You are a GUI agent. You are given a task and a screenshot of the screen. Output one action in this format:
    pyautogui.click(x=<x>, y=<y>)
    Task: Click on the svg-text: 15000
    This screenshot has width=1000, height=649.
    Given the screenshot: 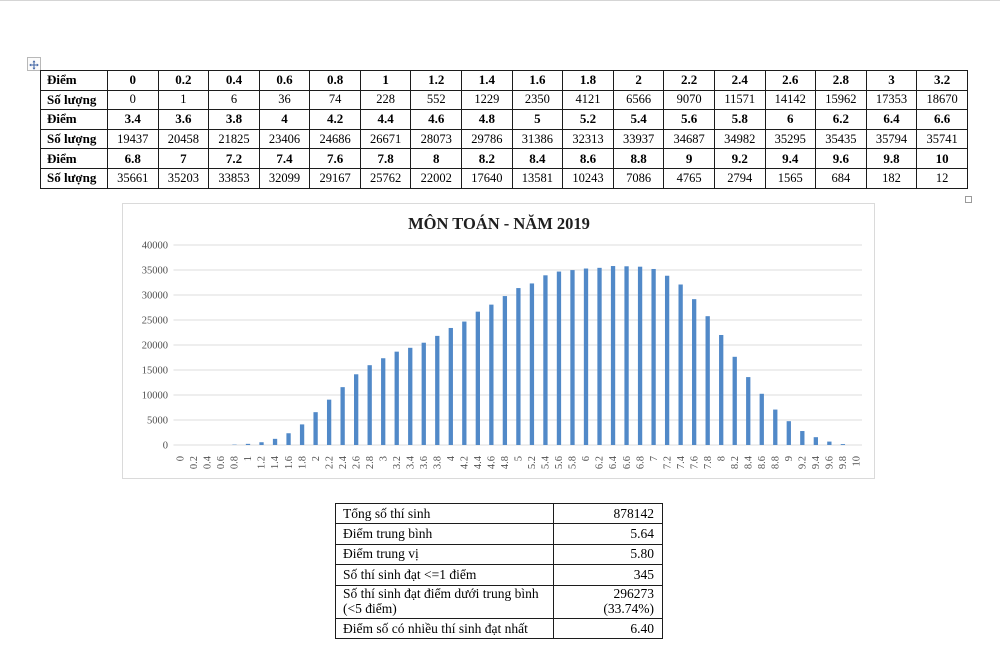 What is the action you would take?
    pyautogui.click(x=155, y=370)
    